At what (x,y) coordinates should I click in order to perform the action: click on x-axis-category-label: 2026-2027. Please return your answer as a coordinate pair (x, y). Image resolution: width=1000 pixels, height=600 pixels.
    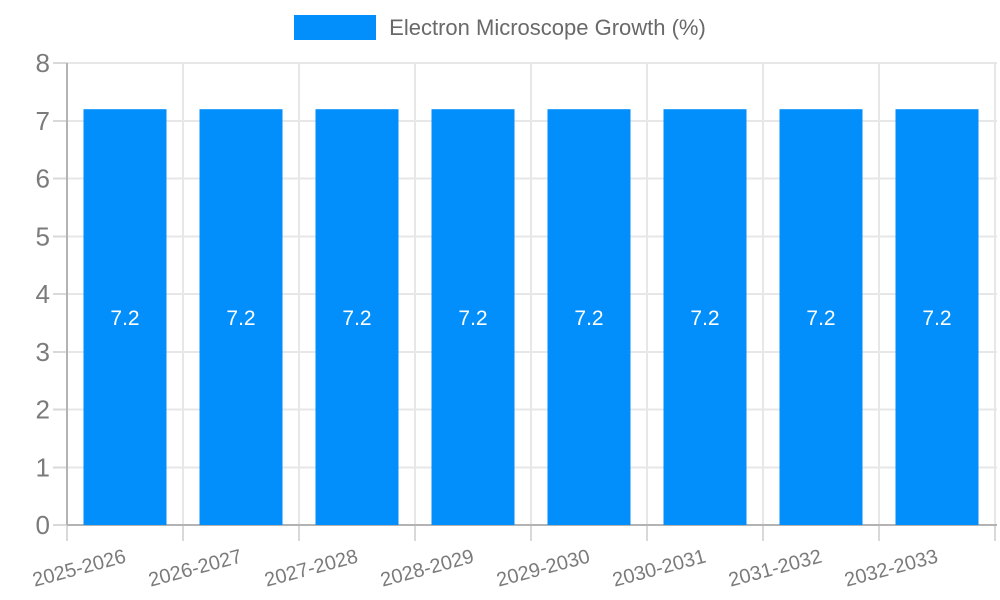
    Looking at the image, I should click on (195, 569).